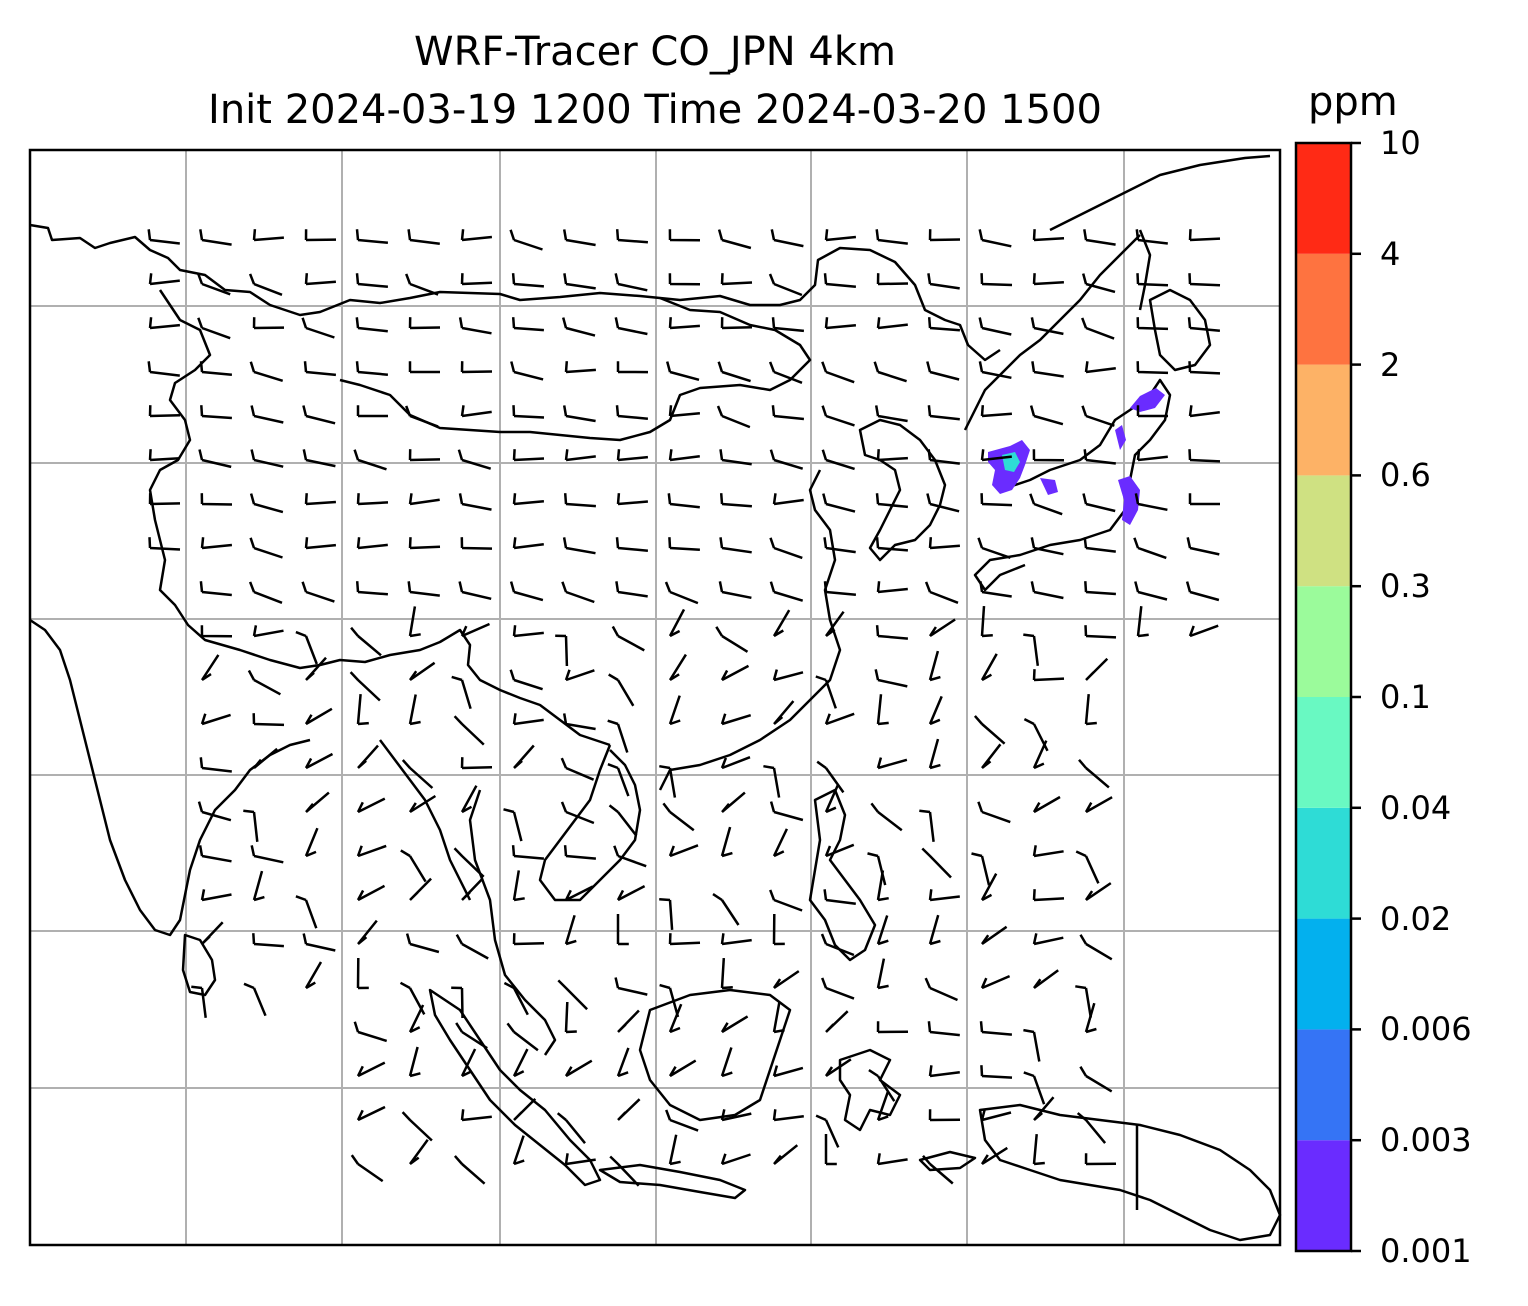  Describe the element at coordinates (1400, 143) in the screenshot. I see `colorbar-tick-label: 10` at that location.